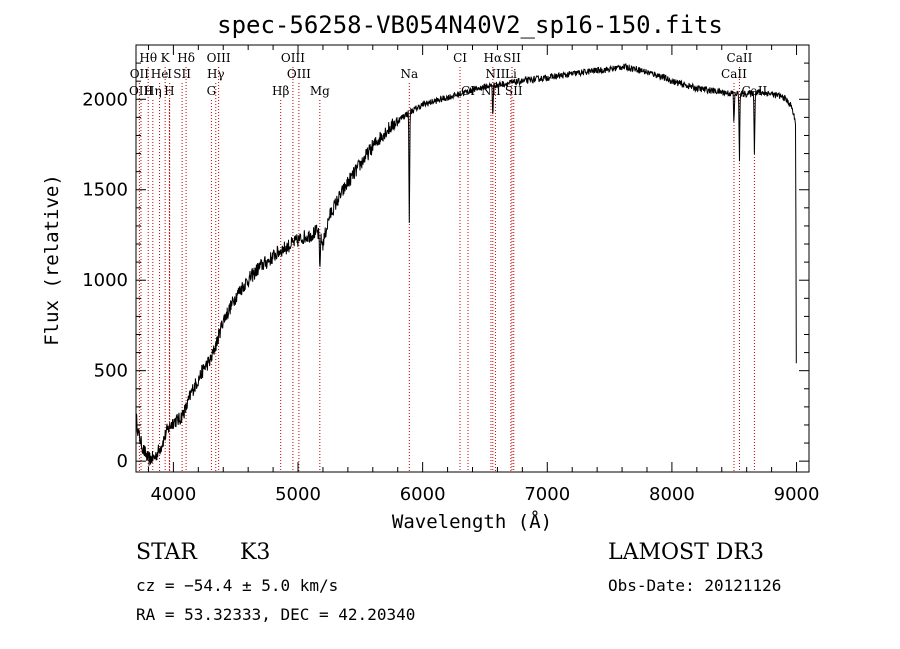 Image resolution: width=900 pixels, height=649 pixels. What do you see at coordinates (472, 521) in the screenshot?
I see `x-axis-label: Wavelength (Å)` at bounding box center [472, 521].